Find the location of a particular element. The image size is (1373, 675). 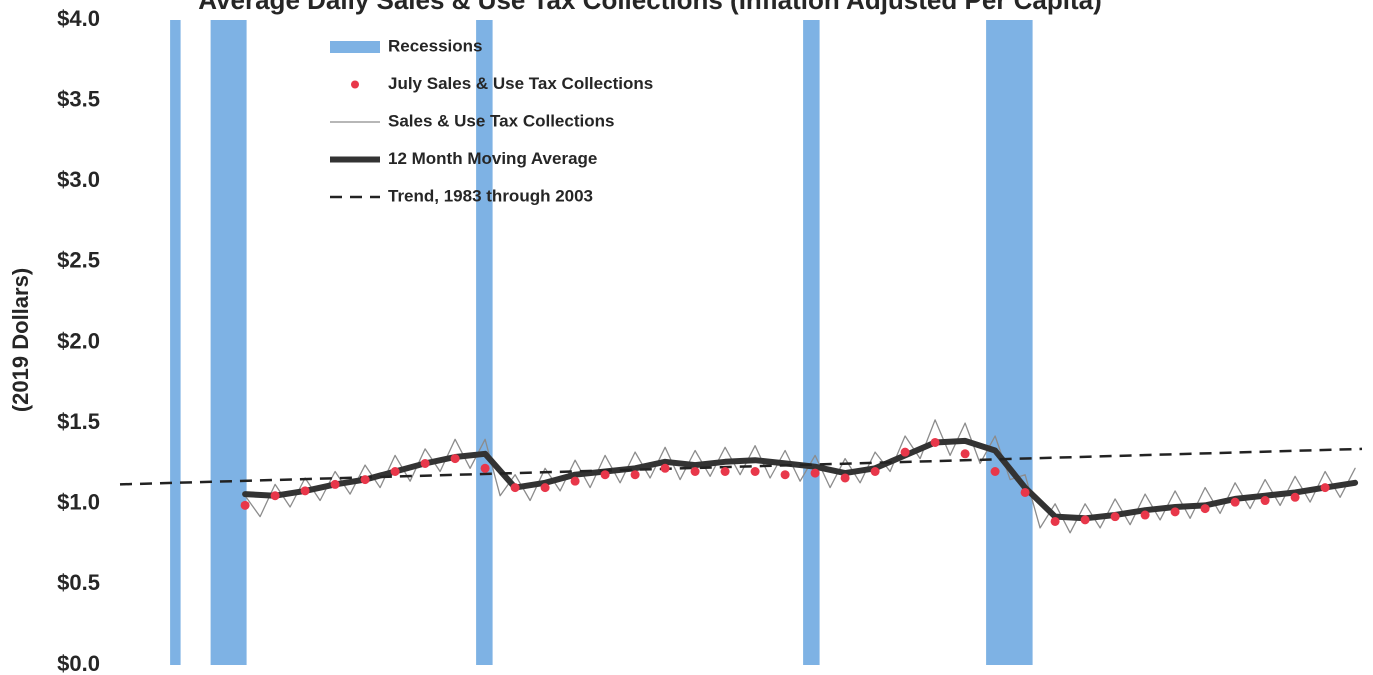

y-axis-label: (2019 Dollars) is located at coordinates (20, 340).